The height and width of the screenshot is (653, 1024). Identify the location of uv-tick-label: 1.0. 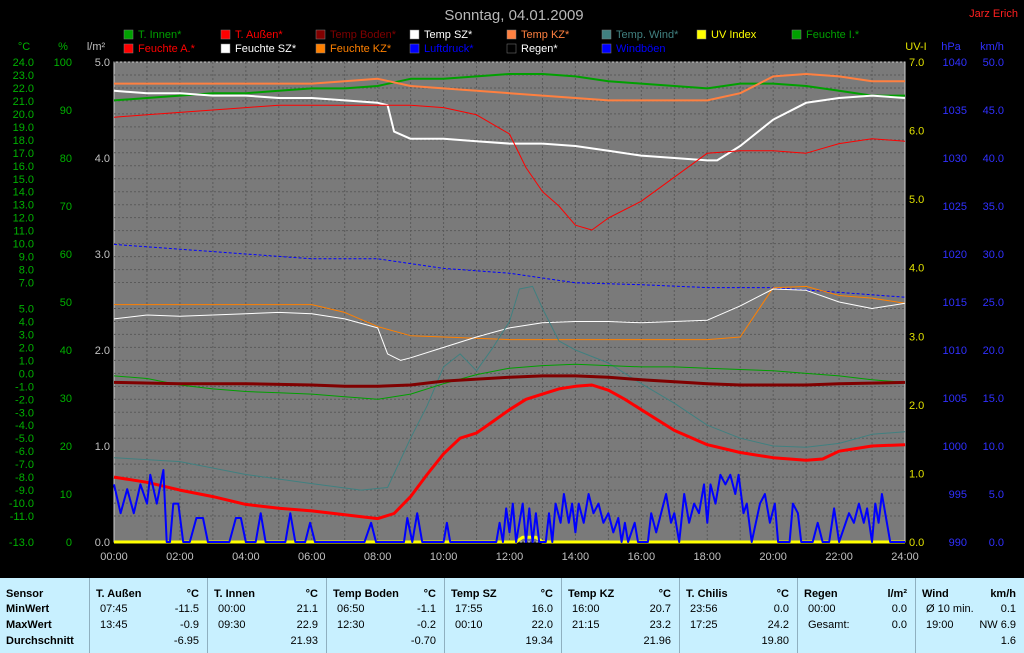
(916, 474).